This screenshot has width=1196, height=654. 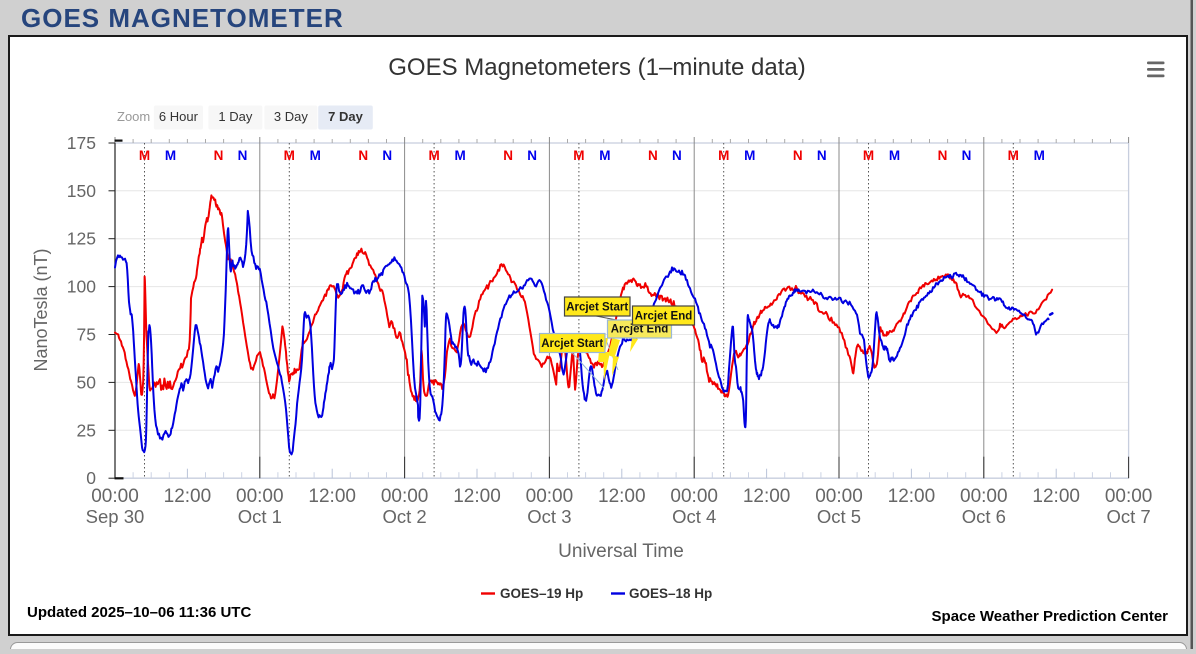 What do you see at coordinates (182, 18) in the screenshot?
I see `svg-text: GOES MAGNETOMETER` at bounding box center [182, 18].